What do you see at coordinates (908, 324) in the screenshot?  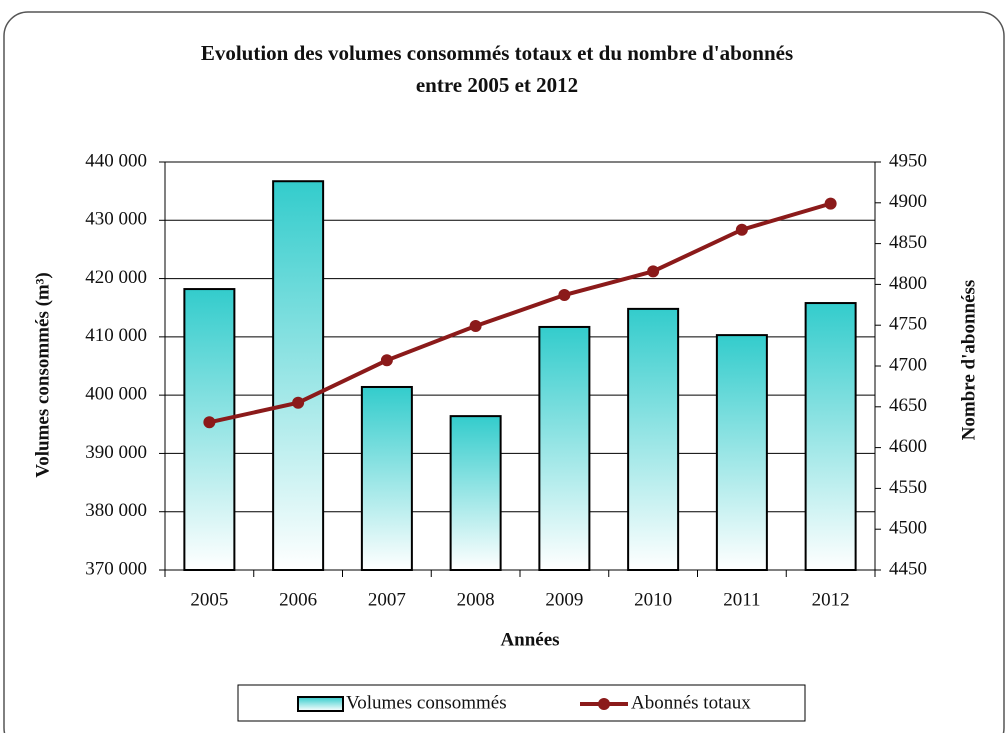 I see `y2-tick-label: 4750` at bounding box center [908, 324].